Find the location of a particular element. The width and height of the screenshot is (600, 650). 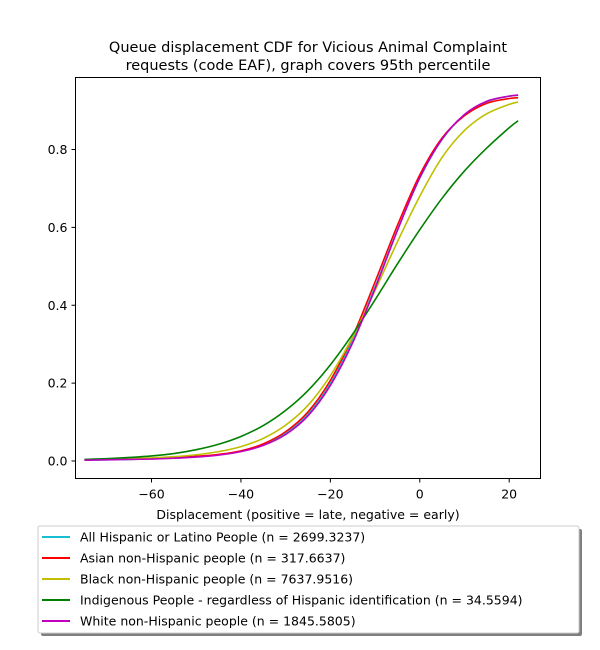

y-axis-ticks: 0.0 0.2 0.4 0.6 0.8 is located at coordinates (62, 305).